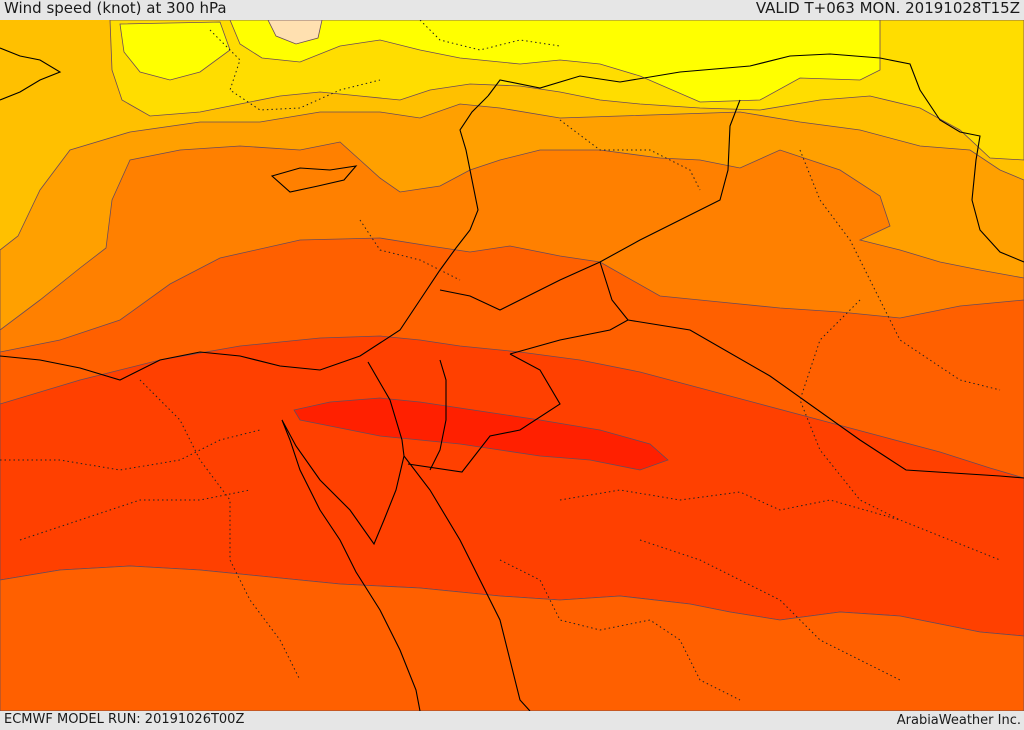  I want to click on band-light-yellow-west, so click(175, 51).